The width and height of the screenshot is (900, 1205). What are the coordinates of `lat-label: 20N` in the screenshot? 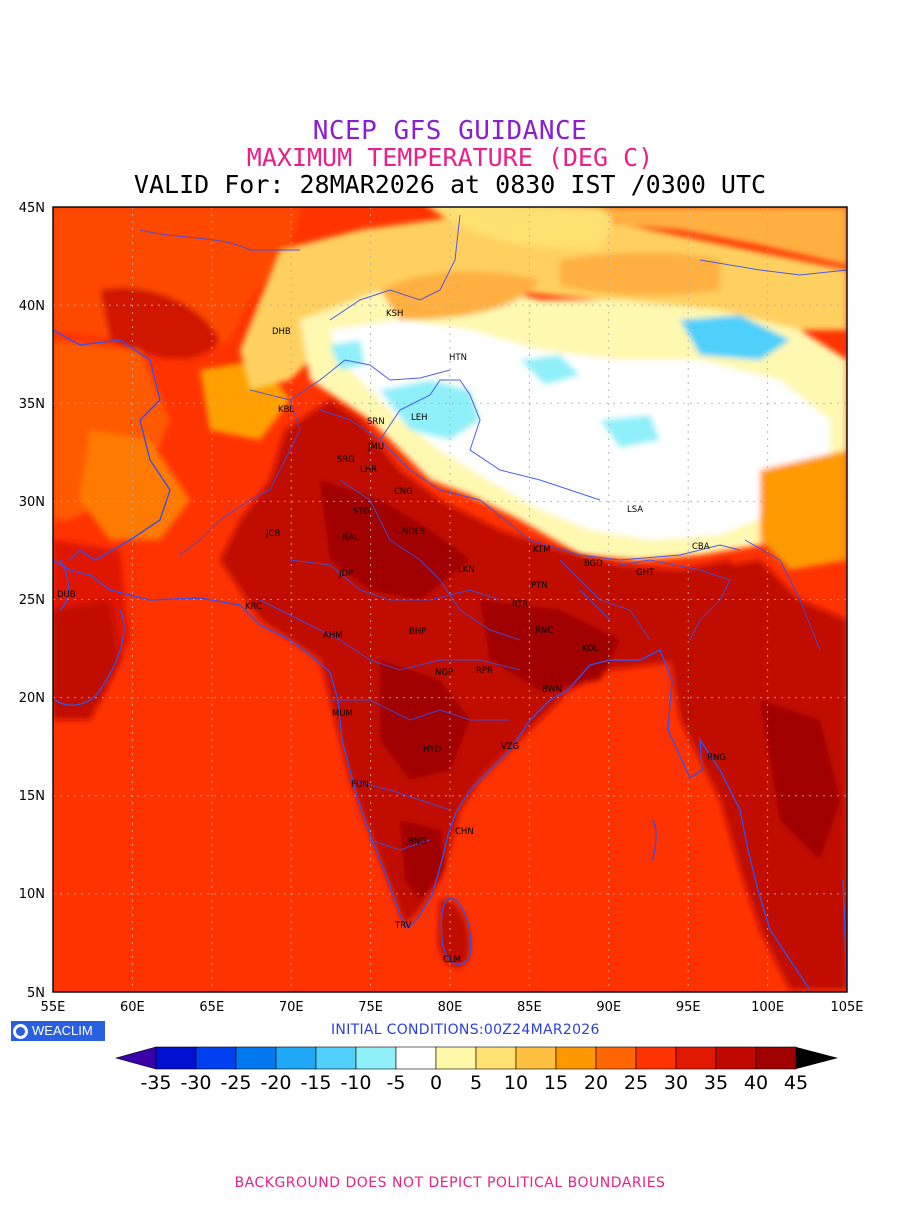 It's located at (32, 698).